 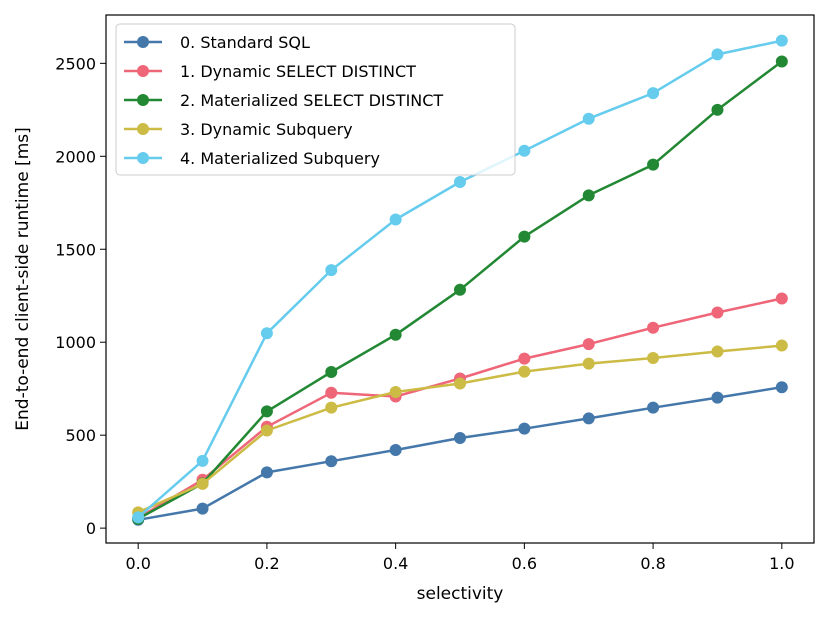 I want to click on y-tick-label: 500, so click(x=80, y=435).